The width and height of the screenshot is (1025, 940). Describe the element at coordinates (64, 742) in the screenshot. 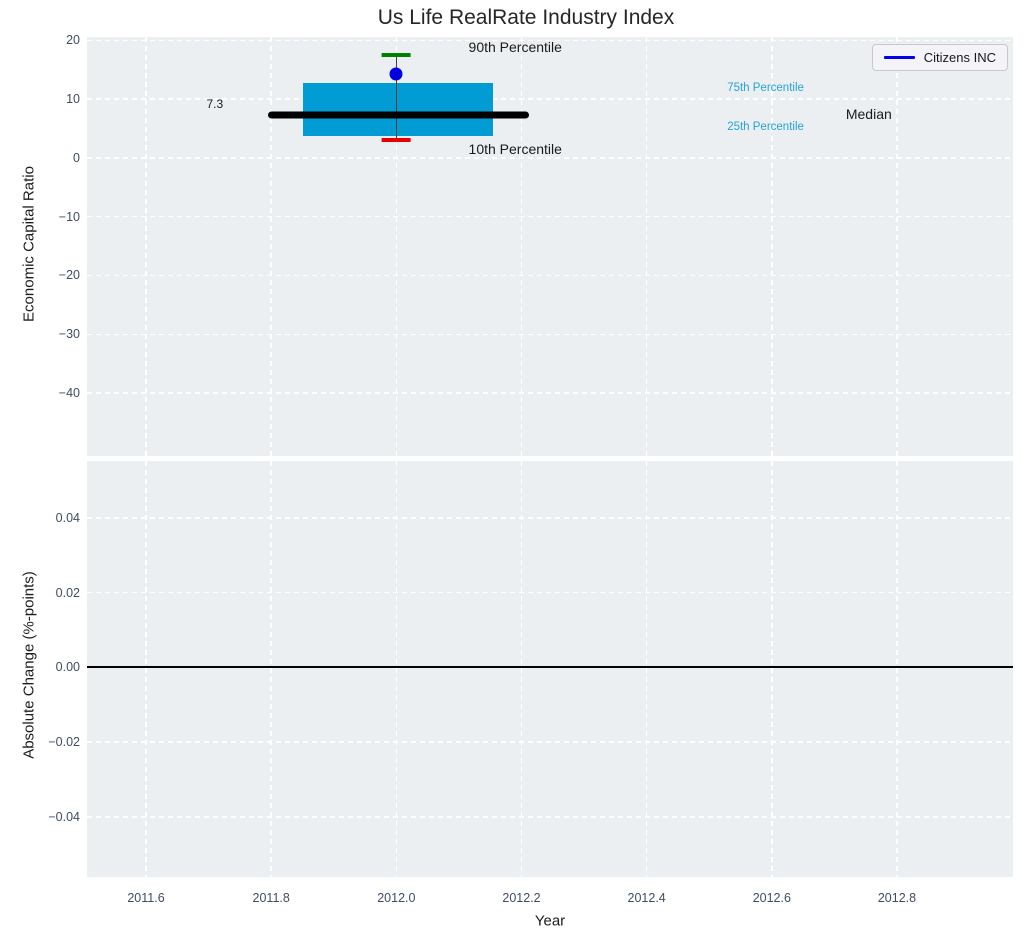

I see `y-tick-label: −0.02` at that location.